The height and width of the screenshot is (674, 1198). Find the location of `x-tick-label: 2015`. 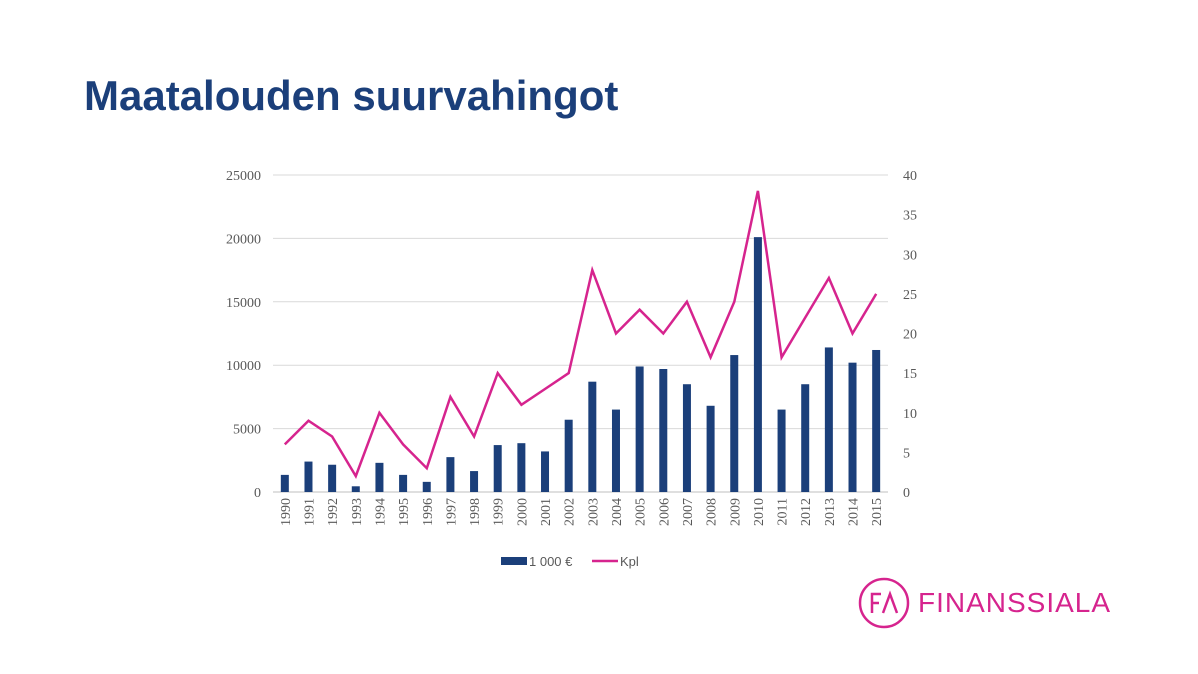

x-tick-label: 2015 is located at coordinates (877, 512).